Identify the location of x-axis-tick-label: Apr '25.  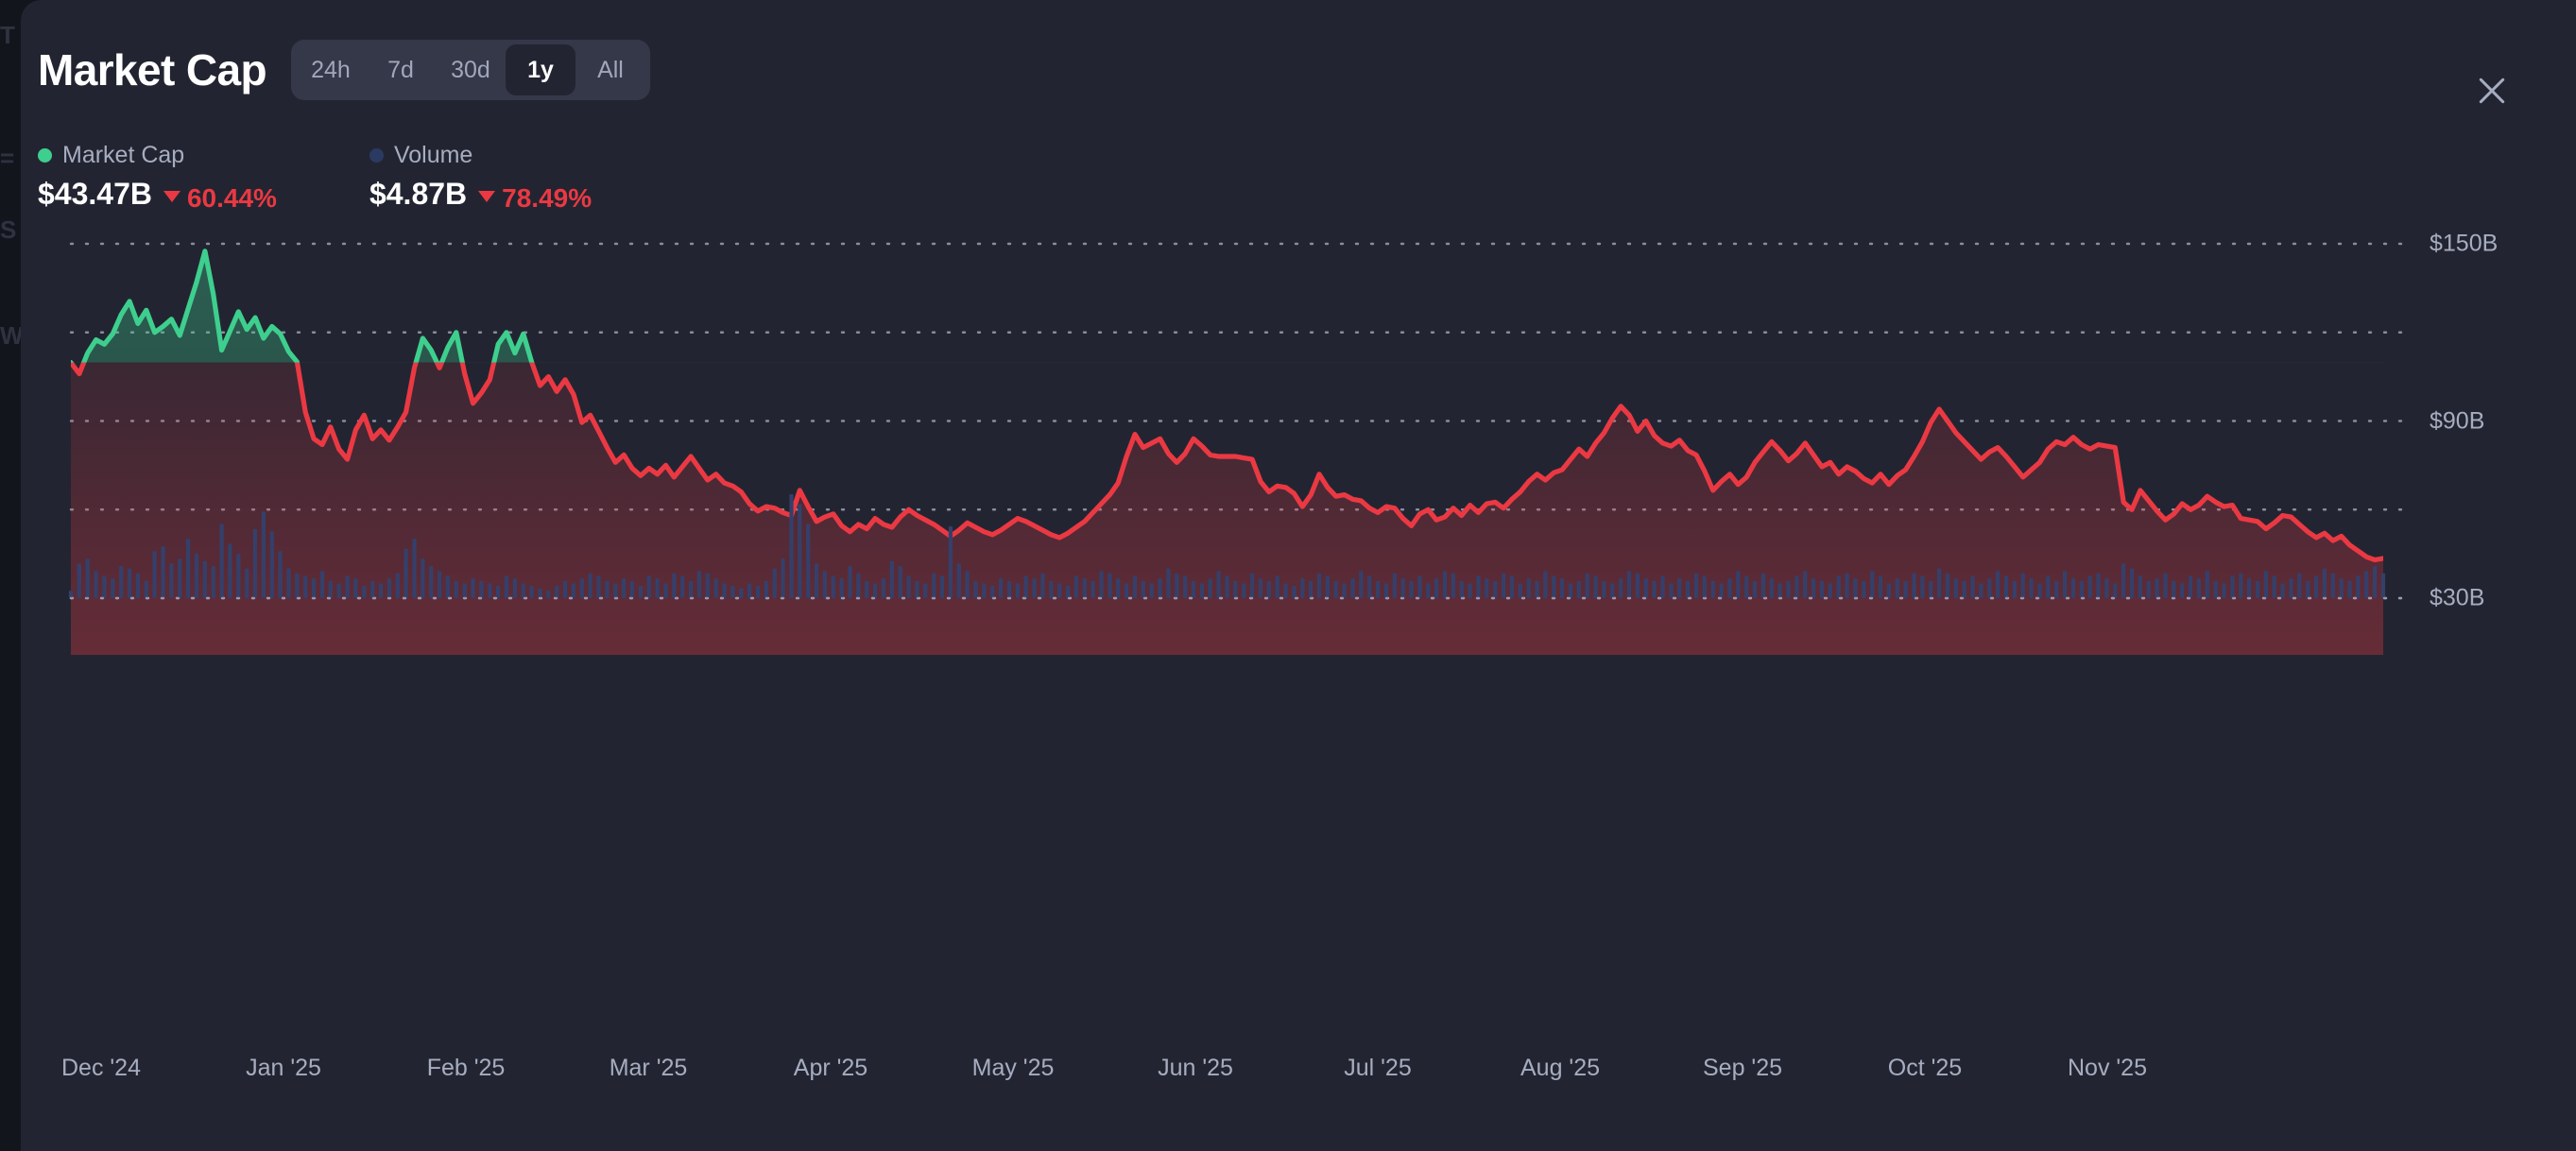
(830, 1068).